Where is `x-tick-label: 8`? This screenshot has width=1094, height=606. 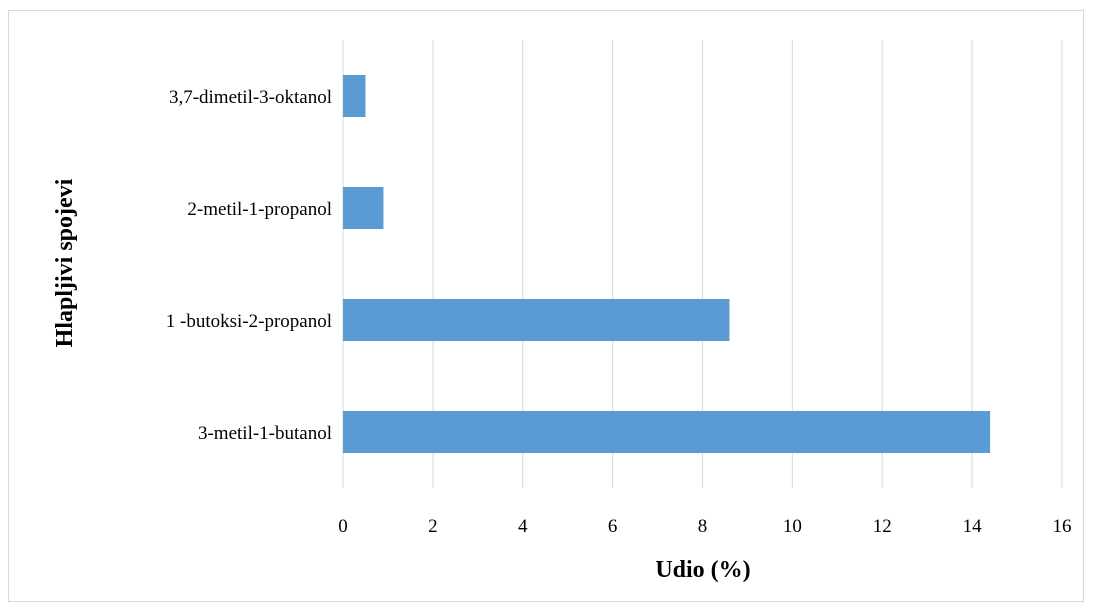
x-tick-label: 8 is located at coordinates (703, 526).